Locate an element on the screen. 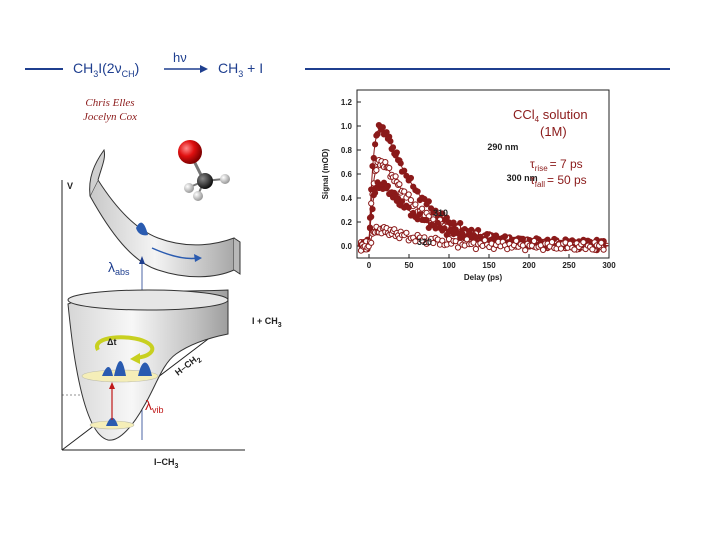  x-tick-label: 0 is located at coordinates (369, 265).